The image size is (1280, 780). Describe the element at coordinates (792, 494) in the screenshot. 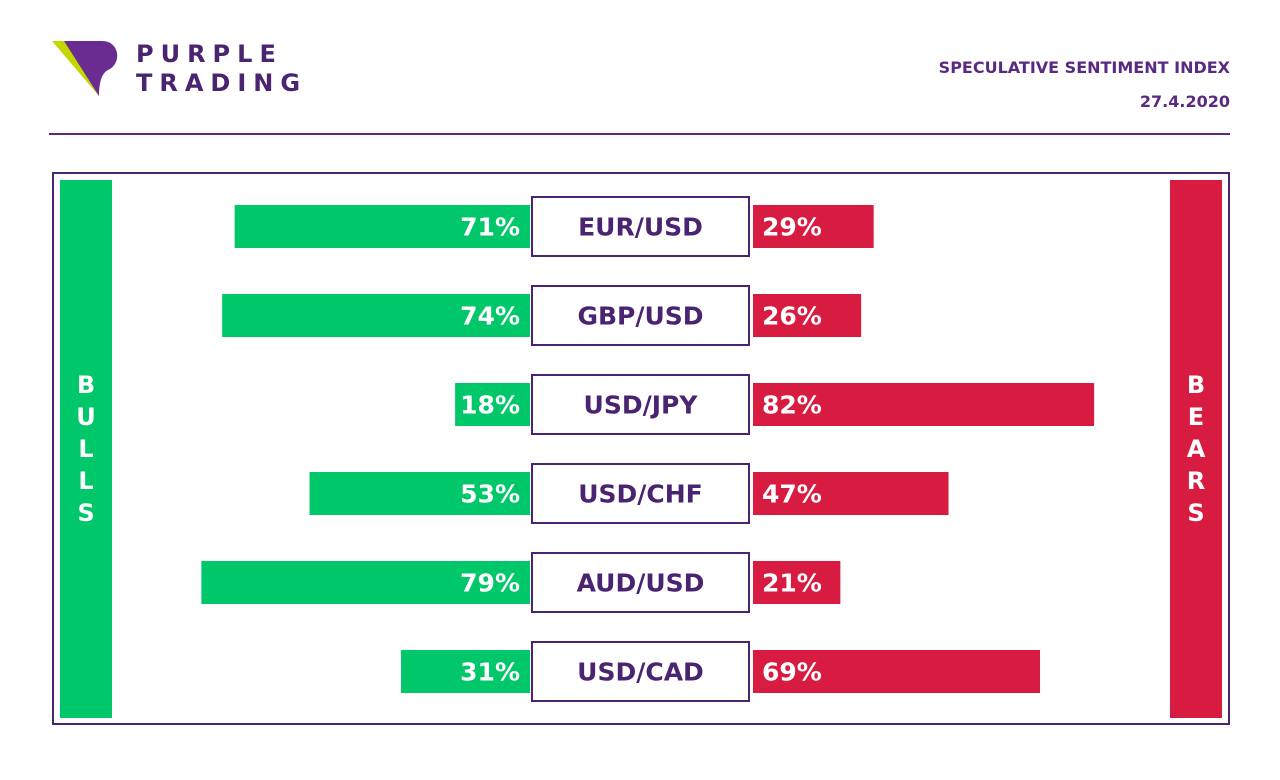

I see `bear-value-label: 47%` at that location.